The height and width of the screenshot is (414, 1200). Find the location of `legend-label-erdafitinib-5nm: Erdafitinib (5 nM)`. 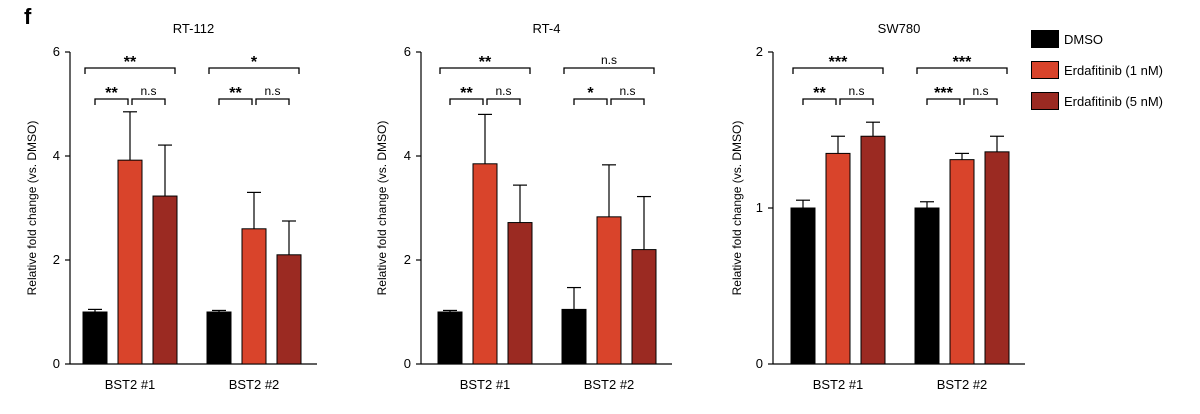

legend-label-erdafitinib-5nm: Erdafitinib (5 nM) is located at coordinates (1113, 101).